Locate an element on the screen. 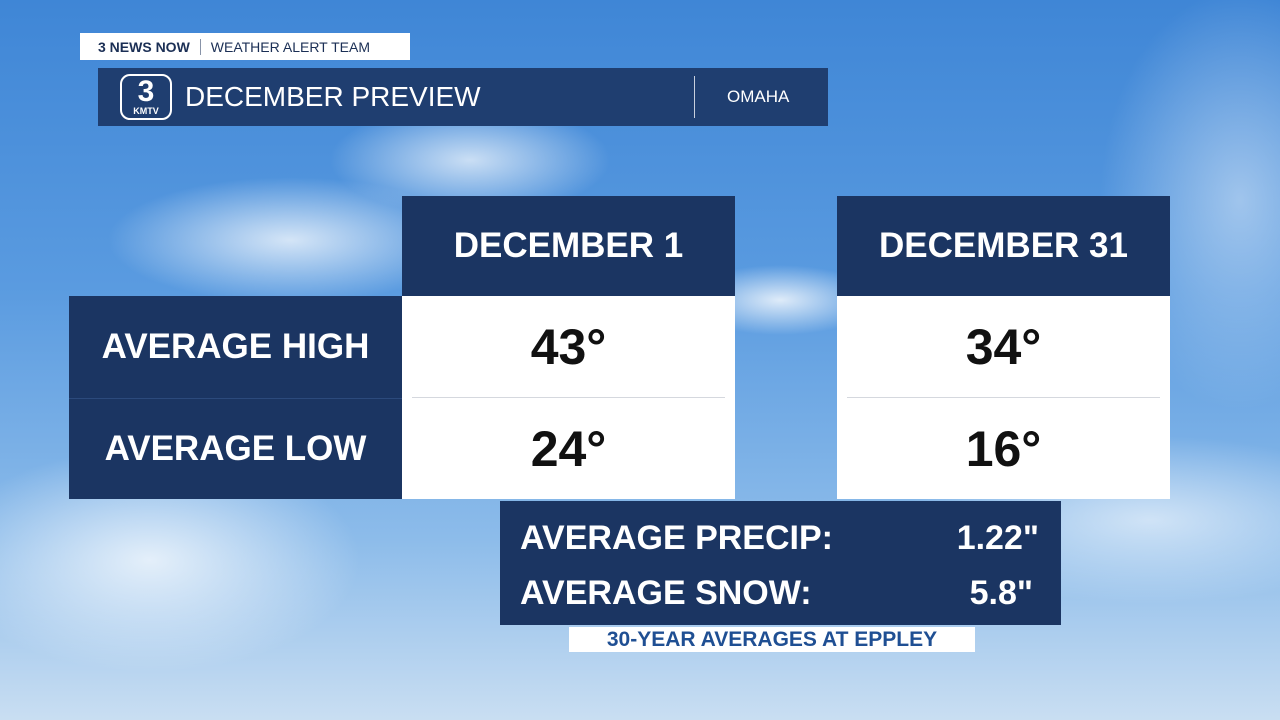 The width and height of the screenshot is (1280, 720). total-value: 1.22" is located at coordinates (997, 538).